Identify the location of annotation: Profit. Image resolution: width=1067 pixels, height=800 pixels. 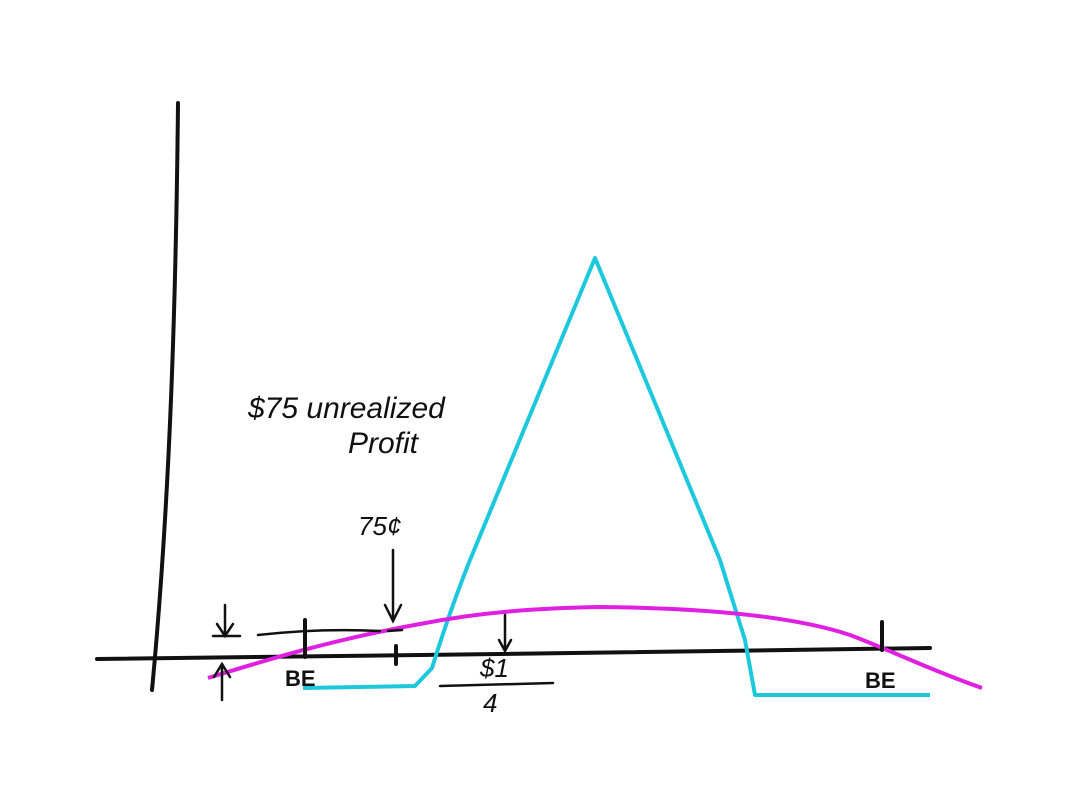
(384, 443).